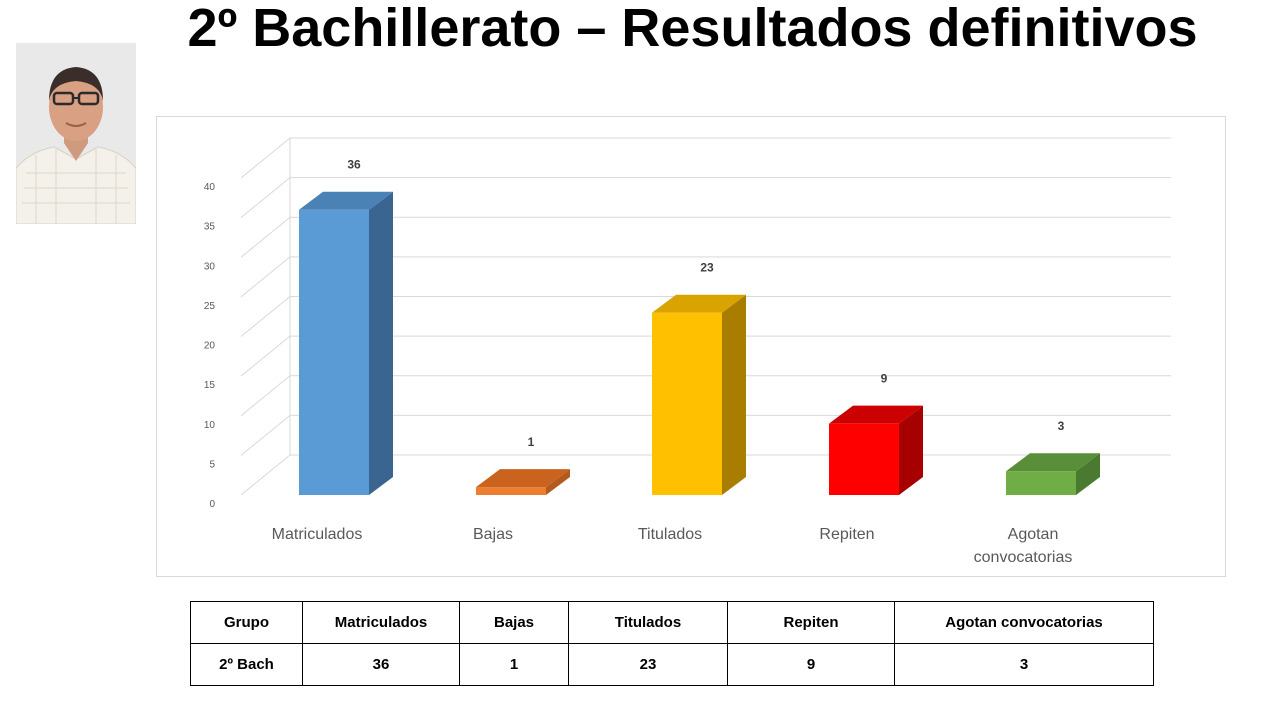  I want to click on header-cell: Bajas, so click(514, 622).